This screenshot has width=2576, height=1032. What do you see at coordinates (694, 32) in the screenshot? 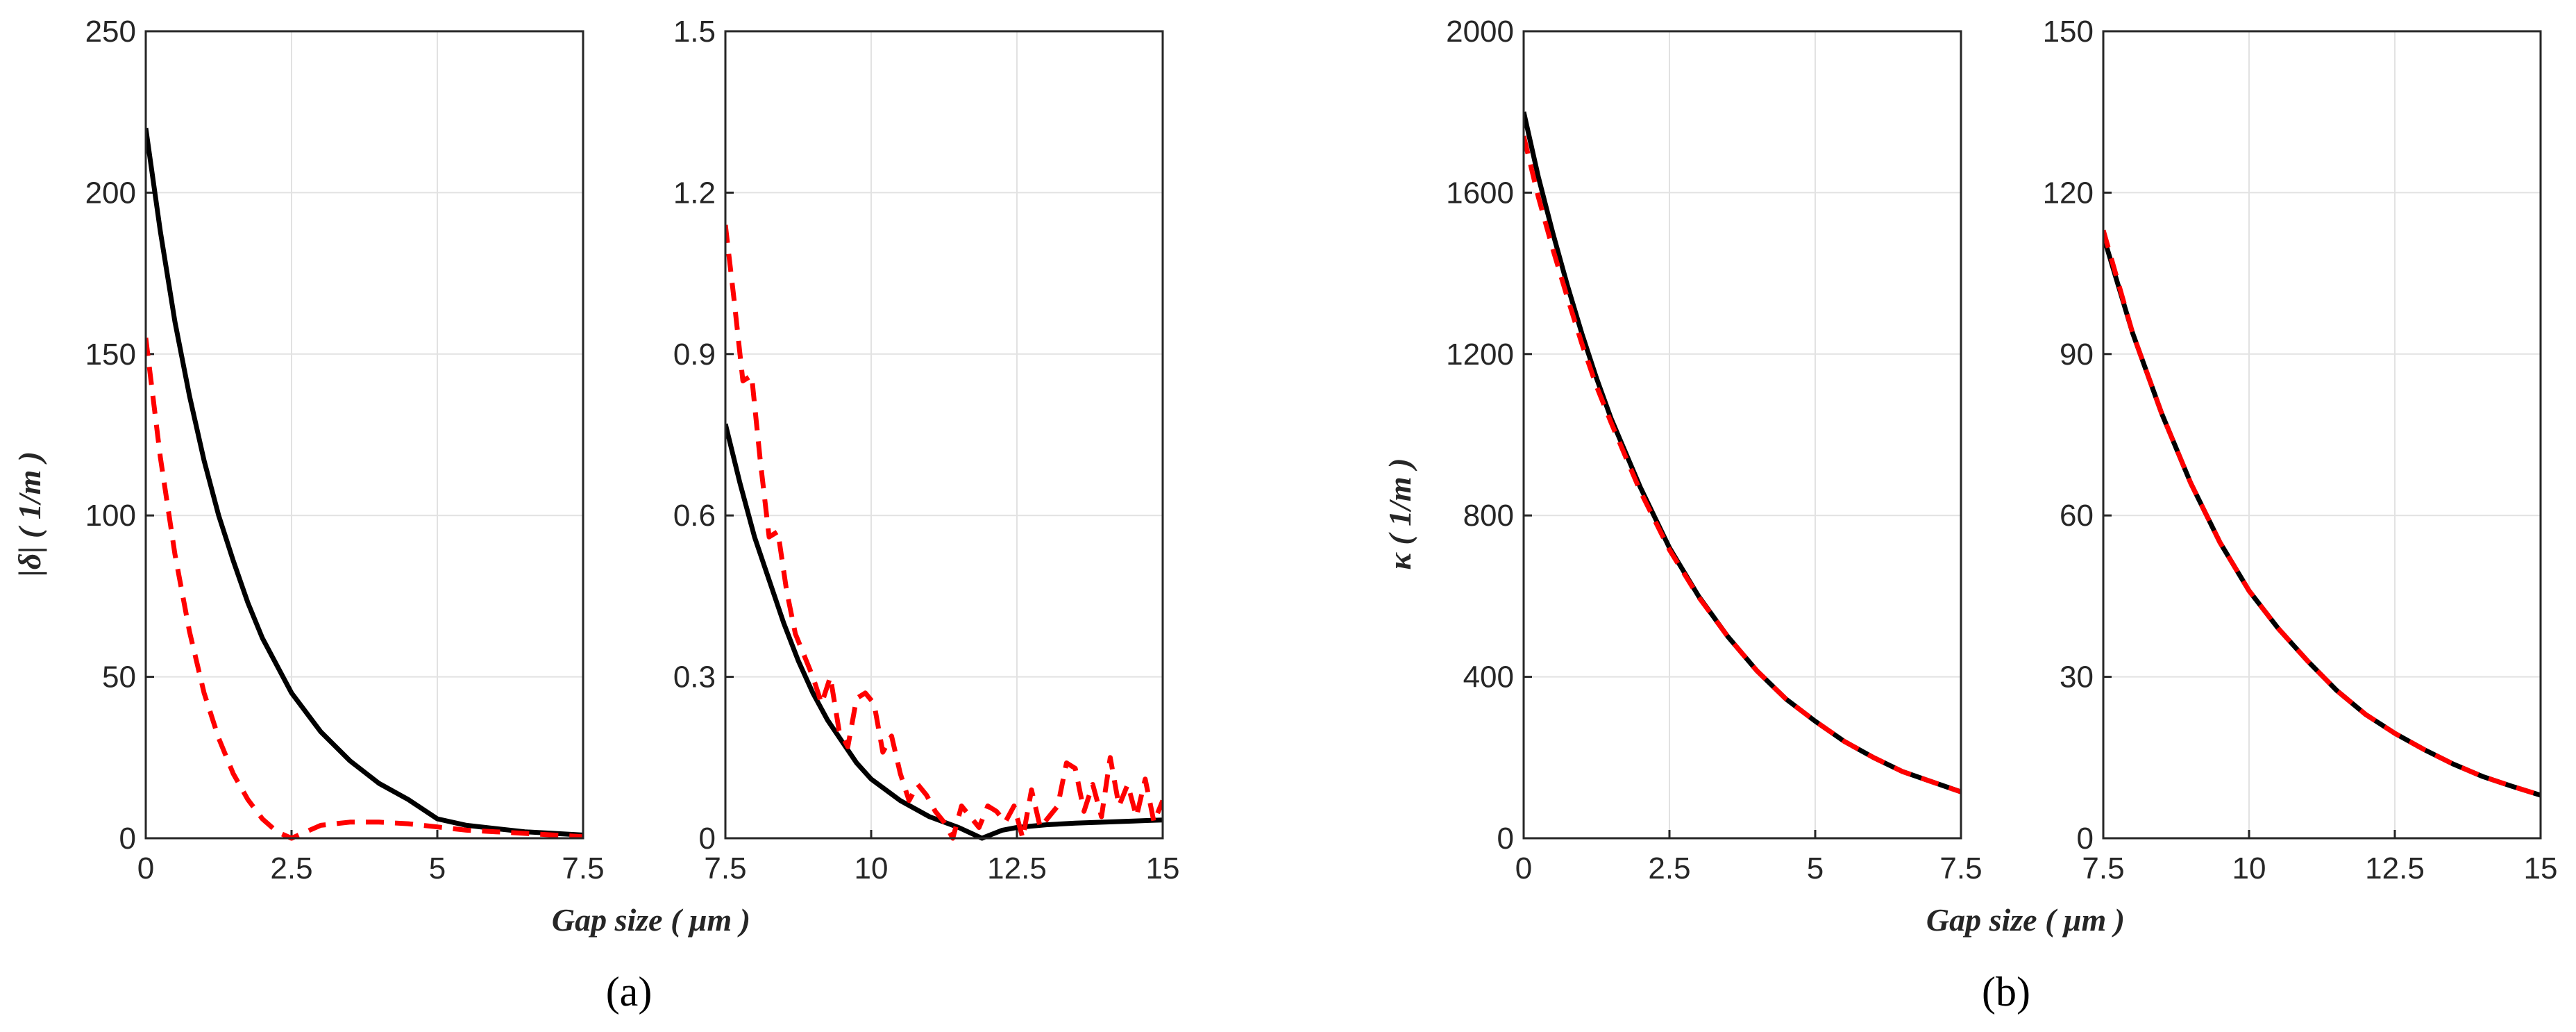
I see `y-tick-label: 1.5` at bounding box center [694, 32].